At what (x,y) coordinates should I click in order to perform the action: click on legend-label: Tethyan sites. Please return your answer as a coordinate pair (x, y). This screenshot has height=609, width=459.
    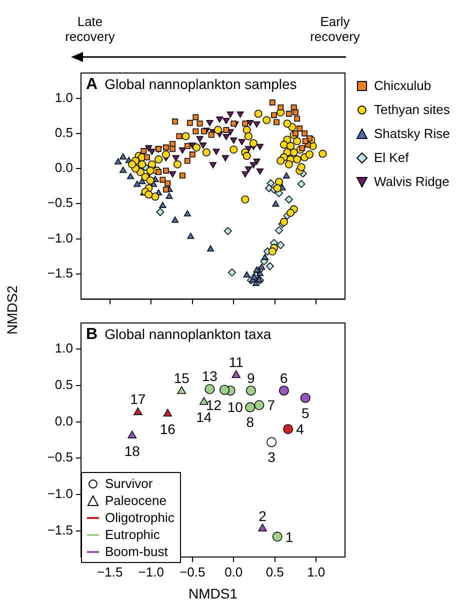
    Looking at the image, I should click on (412, 109).